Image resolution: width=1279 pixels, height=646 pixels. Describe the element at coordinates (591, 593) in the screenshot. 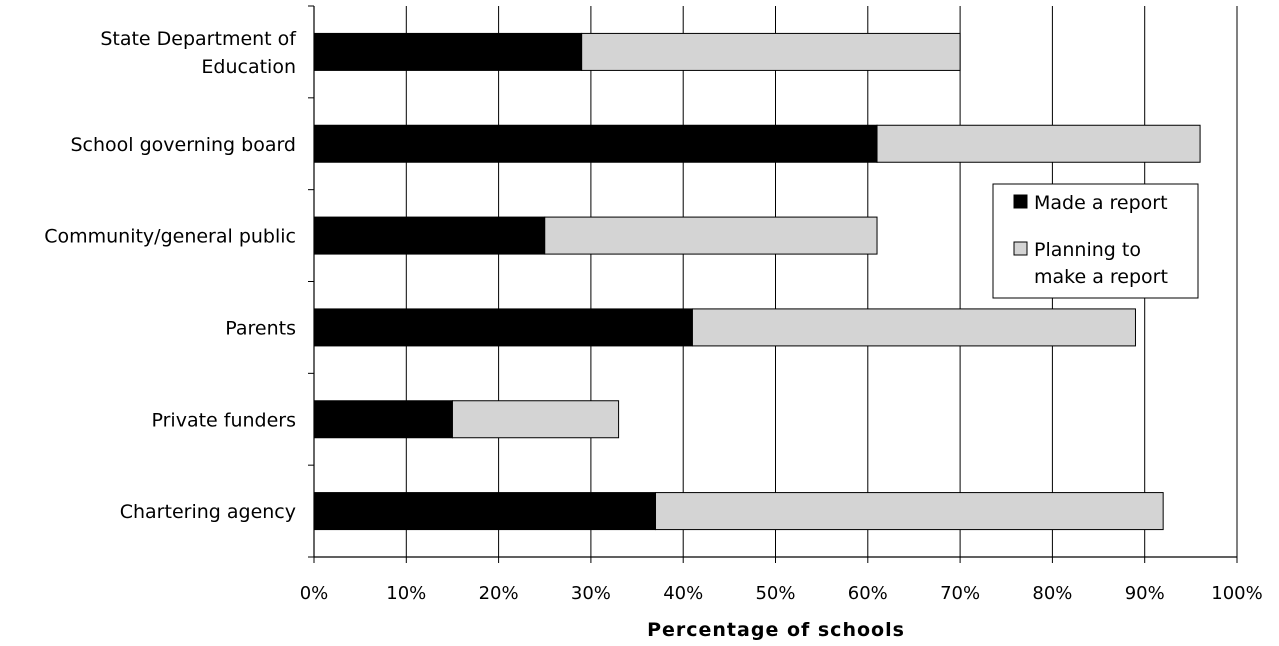

I see `x-tick-label: 30%` at that location.